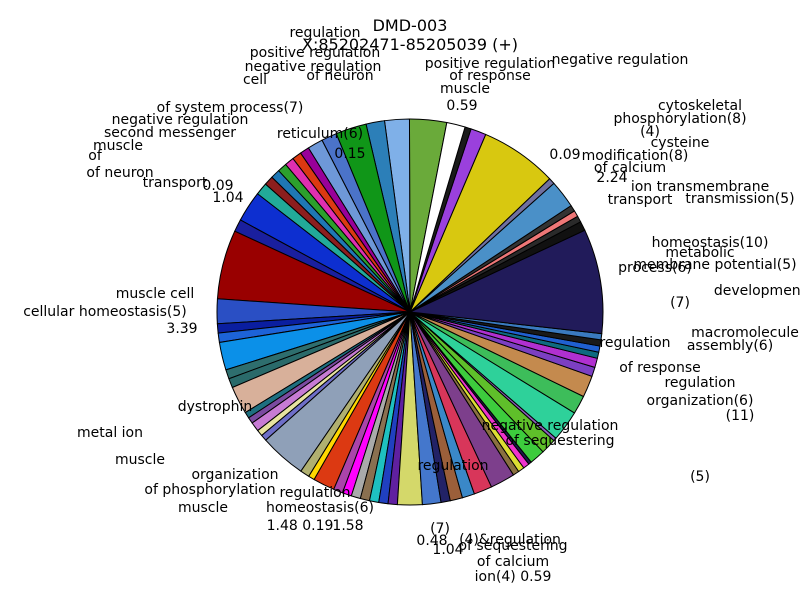  I want to click on slice-label-23: (4), so click(650, 132).